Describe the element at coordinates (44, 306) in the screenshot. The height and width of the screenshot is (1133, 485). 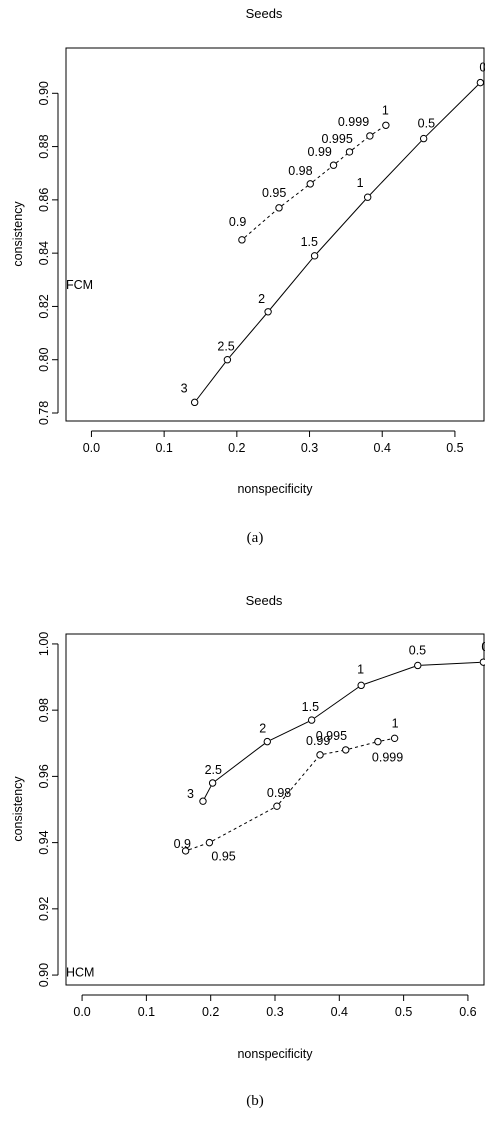
I see `y-tick-label: 0.82` at that location.